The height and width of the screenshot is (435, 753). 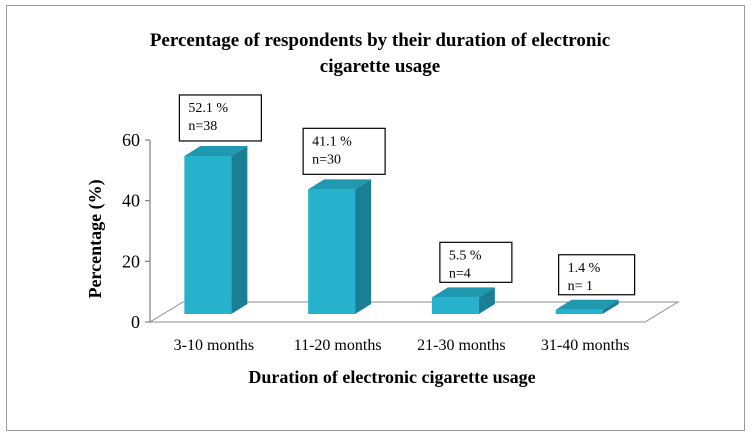 What do you see at coordinates (214, 345) in the screenshot?
I see `x-tick-label: 3-10 months` at bounding box center [214, 345].